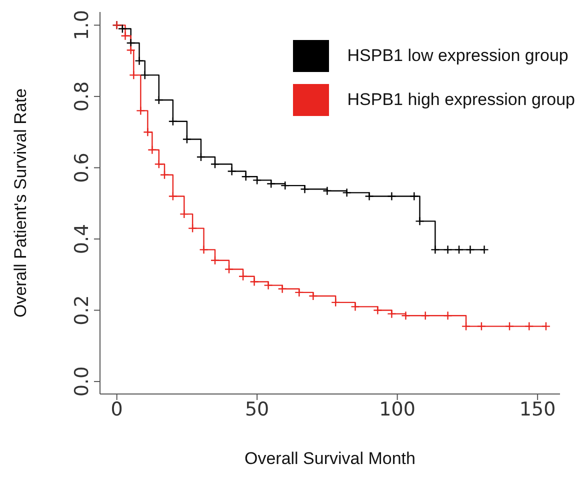 The image size is (585, 489). Describe the element at coordinates (116, 409) in the screenshot. I see `x-tick-label: 0` at that location.